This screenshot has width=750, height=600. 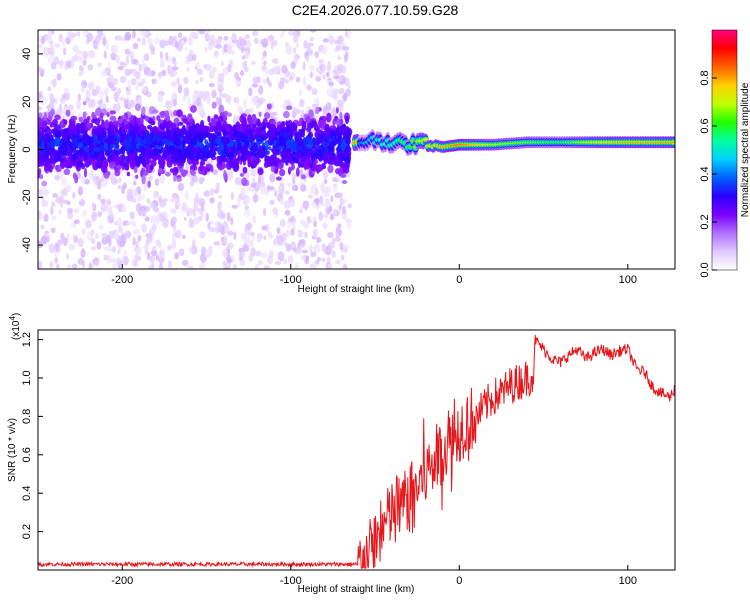 I want to click on x-tick-label: 100, so click(x=628, y=280).